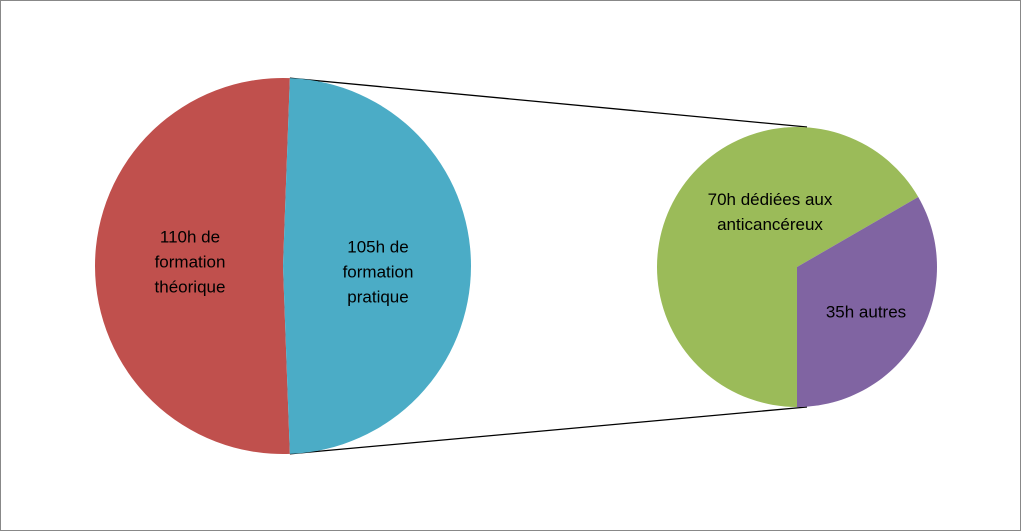 This screenshot has height=531, width=1021. I want to click on data-label: 105h de formation pratique, so click(378, 272).